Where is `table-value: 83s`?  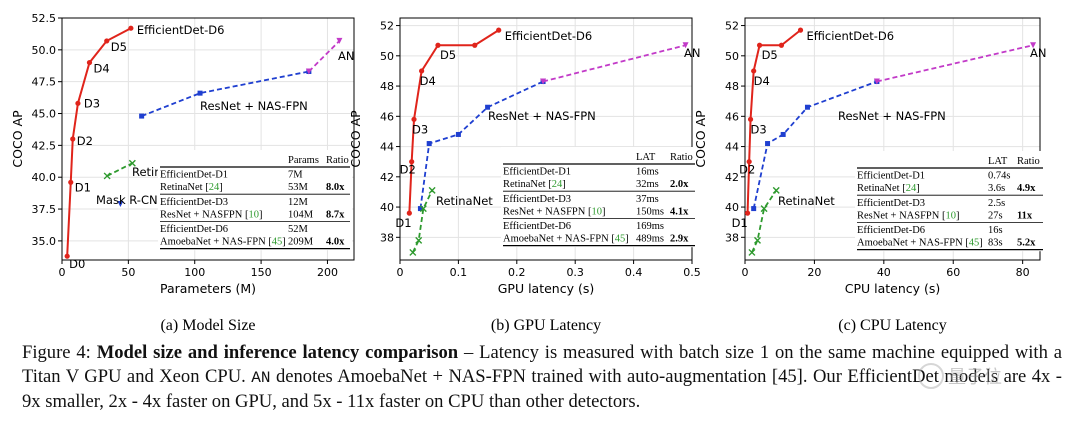
table-value: 83s is located at coordinates (995, 243).